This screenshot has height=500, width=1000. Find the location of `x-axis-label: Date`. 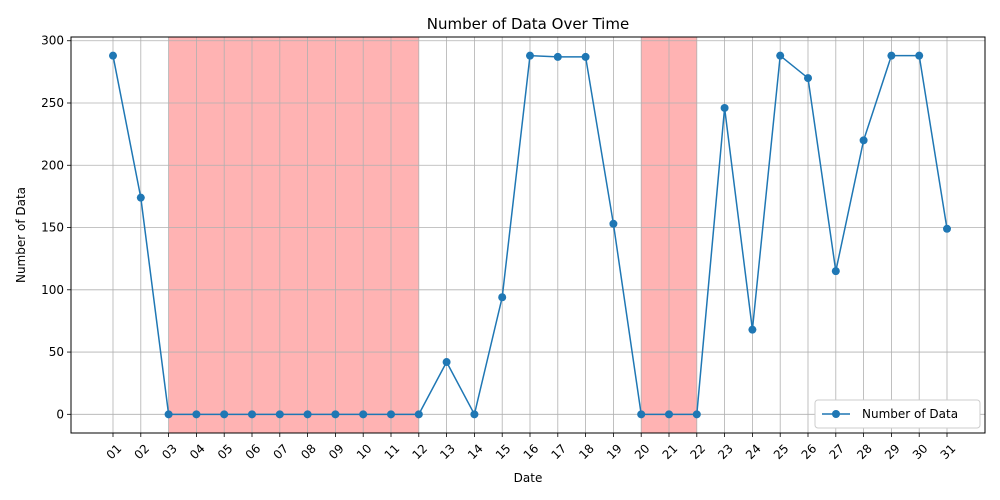

x-axis-label: Date is located at coordinates (528, 478).